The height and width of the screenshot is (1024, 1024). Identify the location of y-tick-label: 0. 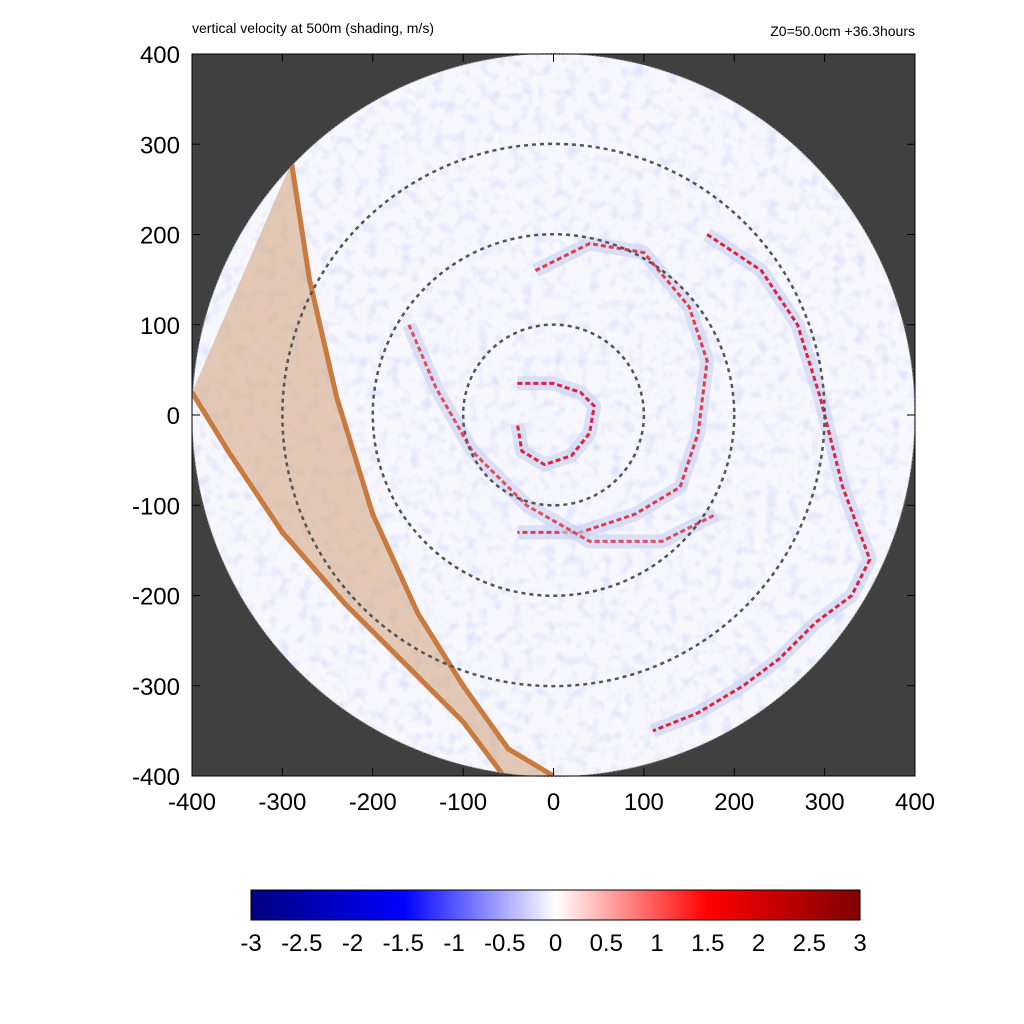
(173, 416).